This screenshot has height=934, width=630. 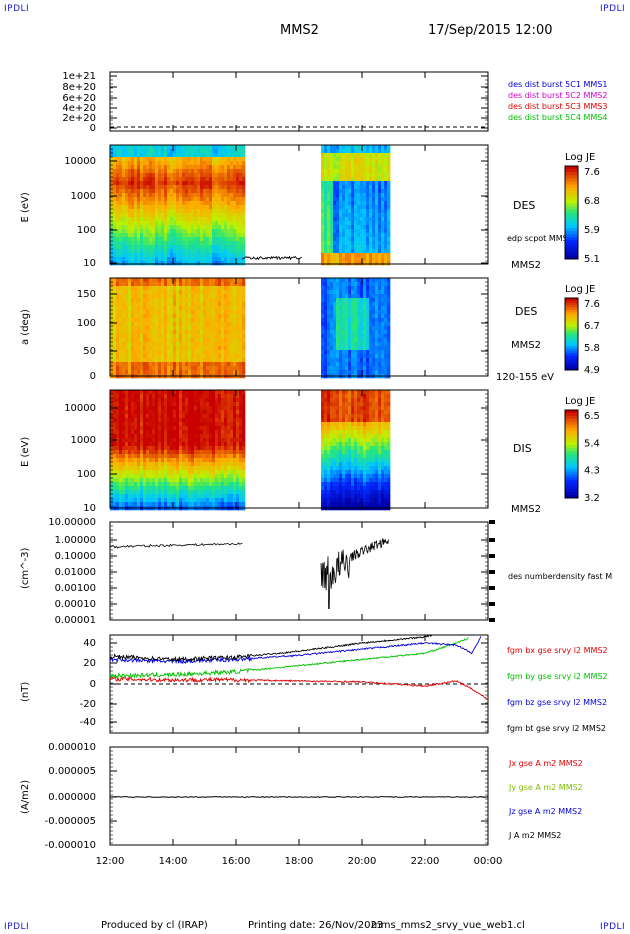 What do you see at coordinates (362, 861) in the screenshot?
I see `x-tick-label: 20:00` at bounding box center [362, 861].